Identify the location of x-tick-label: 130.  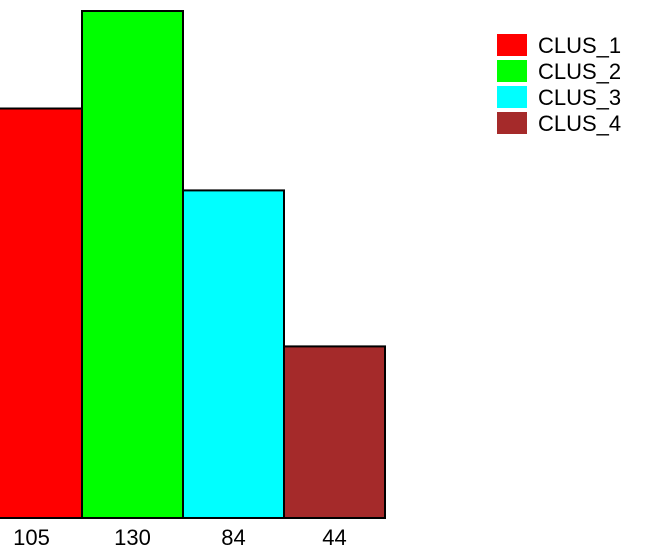
(132, 537).